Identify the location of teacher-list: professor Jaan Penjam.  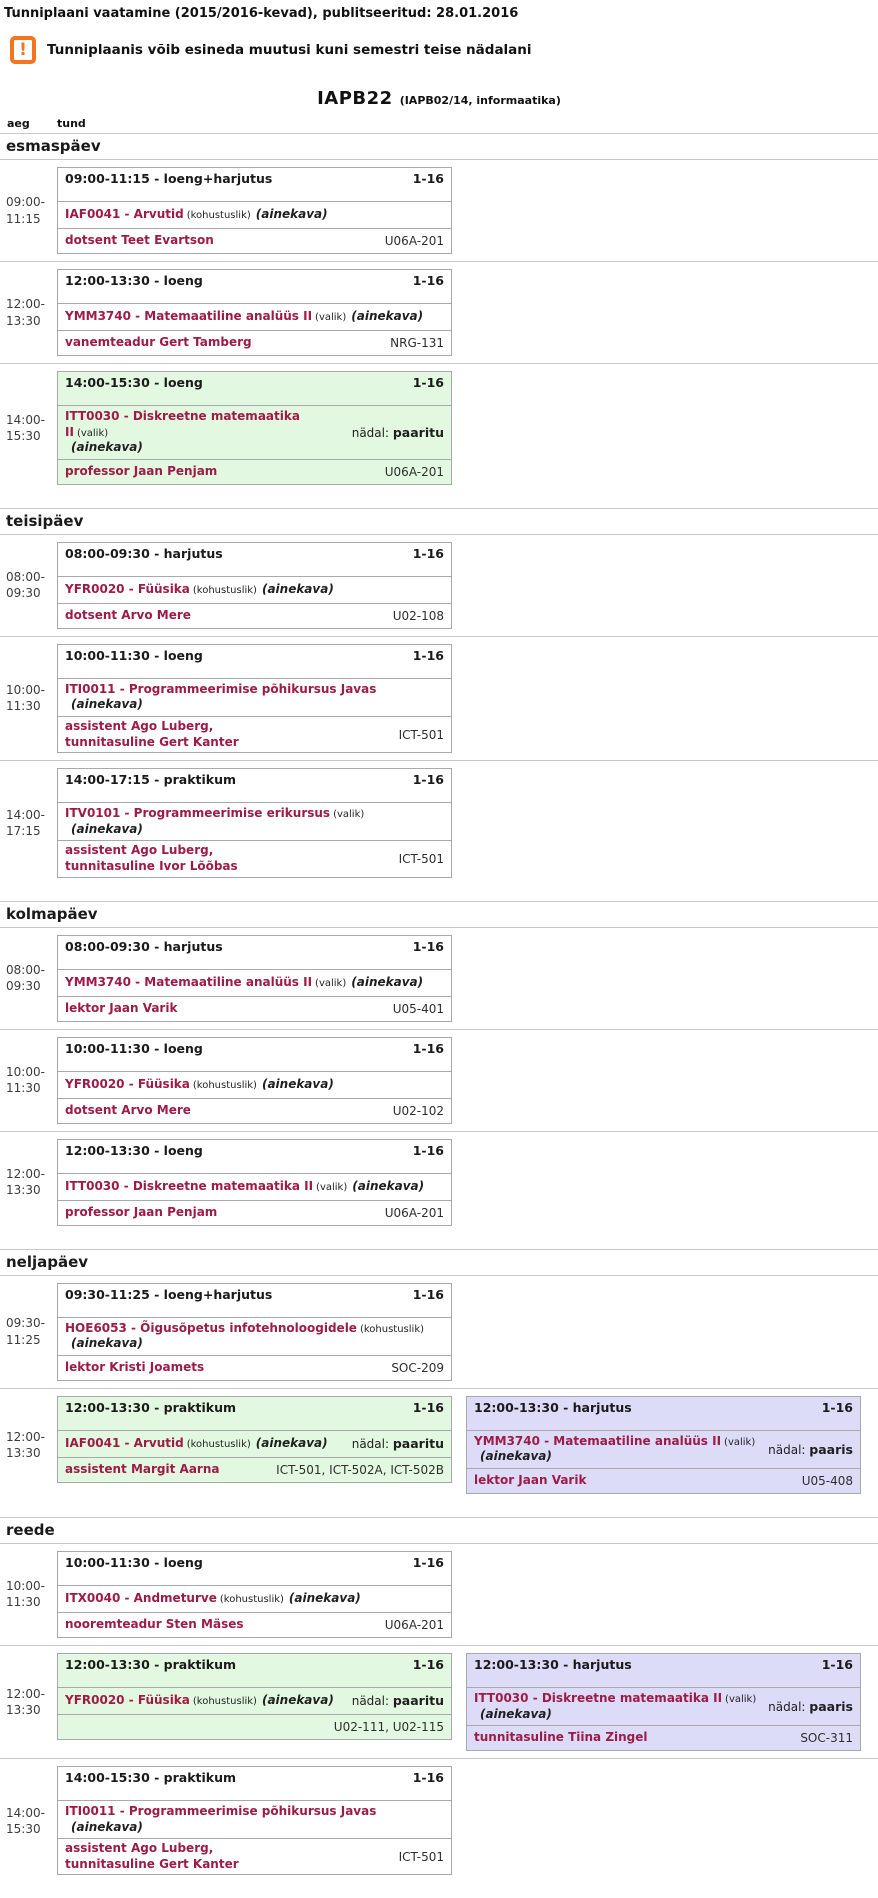
(141, 1213).